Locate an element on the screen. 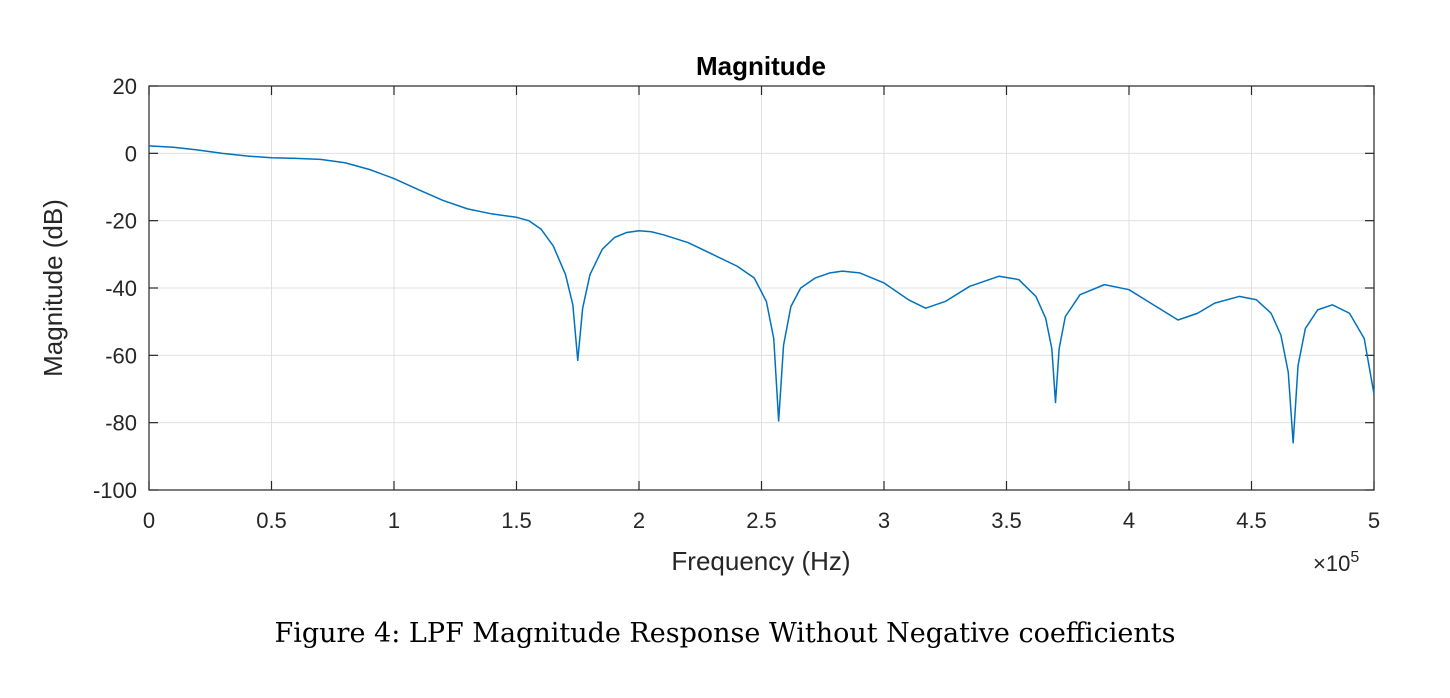 This screenshot has height=698, width=1450. x-tick-label: 4 is located at coordinates (1129, 520).